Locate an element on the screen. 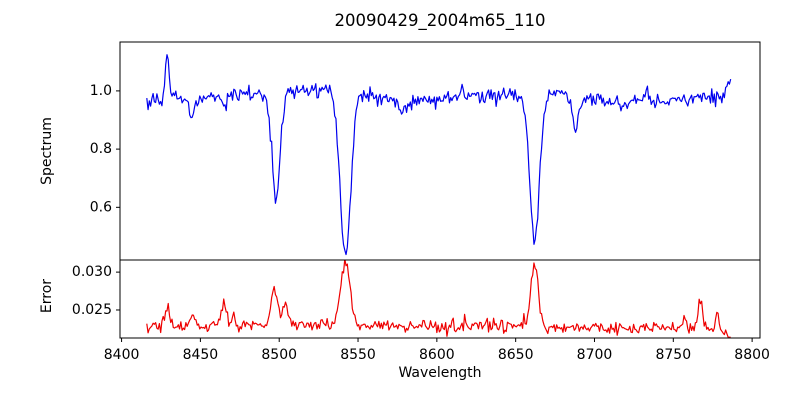  error-y-tick-label: 0.030 is located at coordinates (92, 272).